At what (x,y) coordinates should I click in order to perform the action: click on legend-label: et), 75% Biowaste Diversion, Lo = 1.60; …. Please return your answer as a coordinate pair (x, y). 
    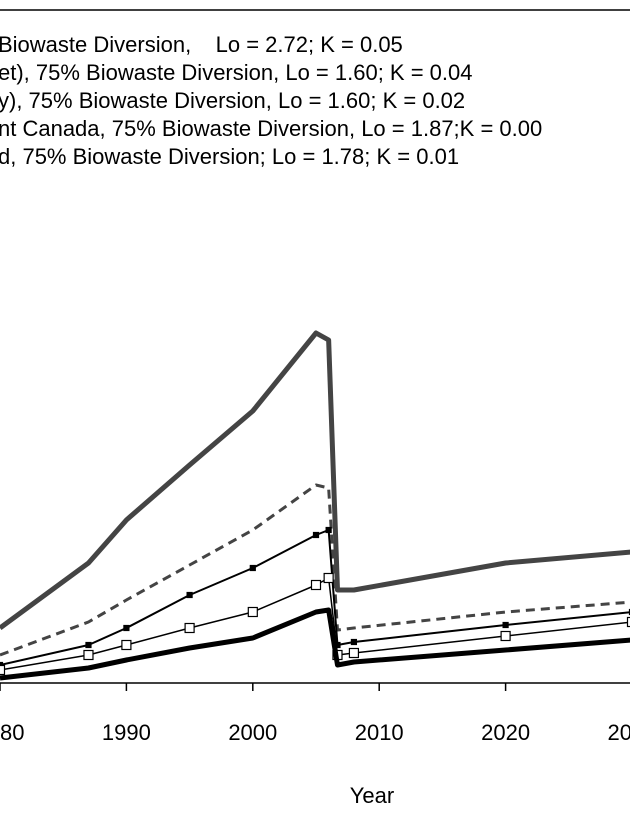
    Looking at the image, I should click on (236, 72).